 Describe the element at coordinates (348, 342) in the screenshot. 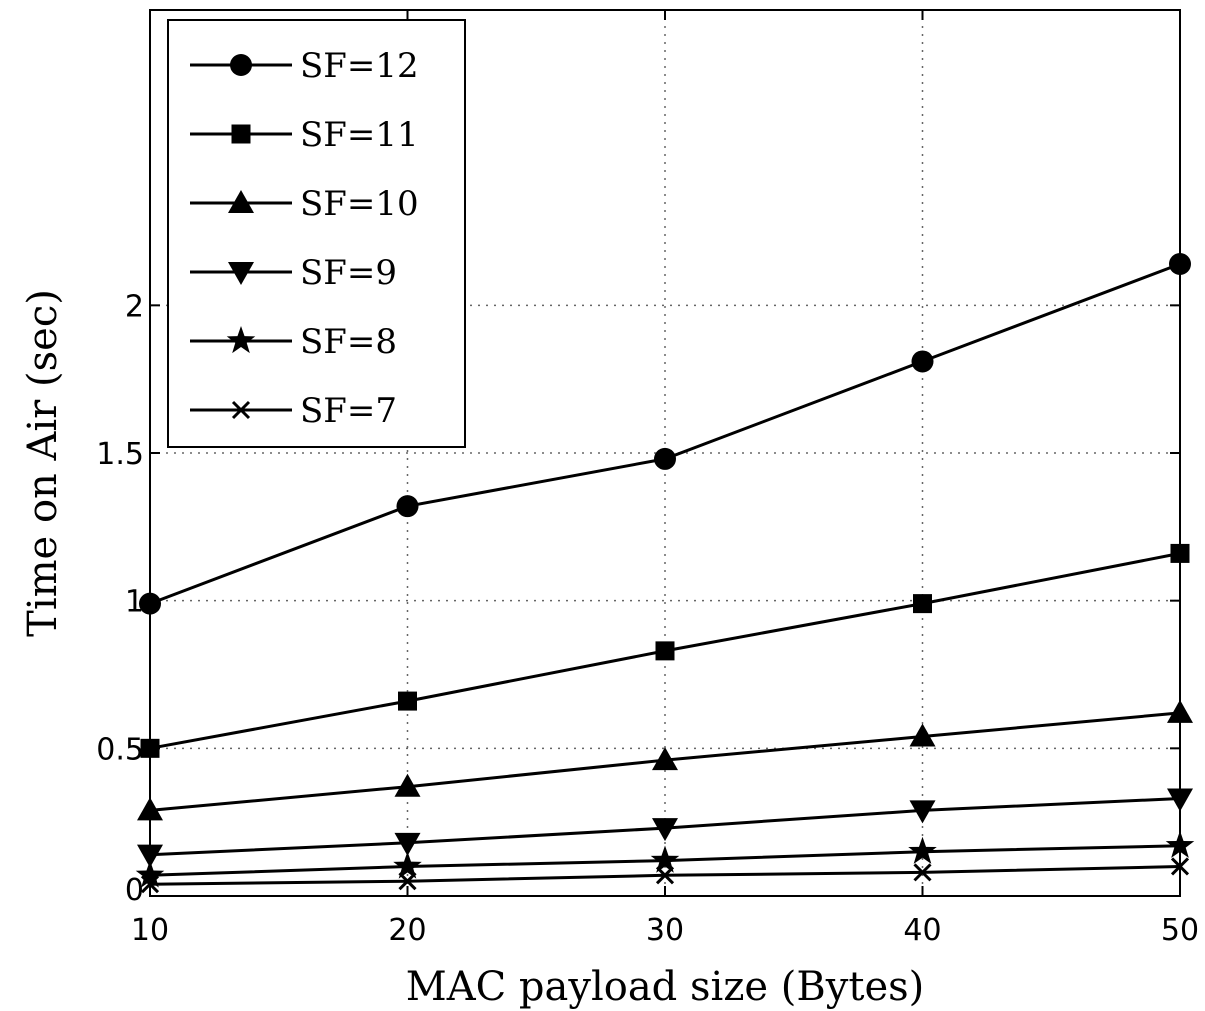

I see `legend-label: SF=8` at that location.